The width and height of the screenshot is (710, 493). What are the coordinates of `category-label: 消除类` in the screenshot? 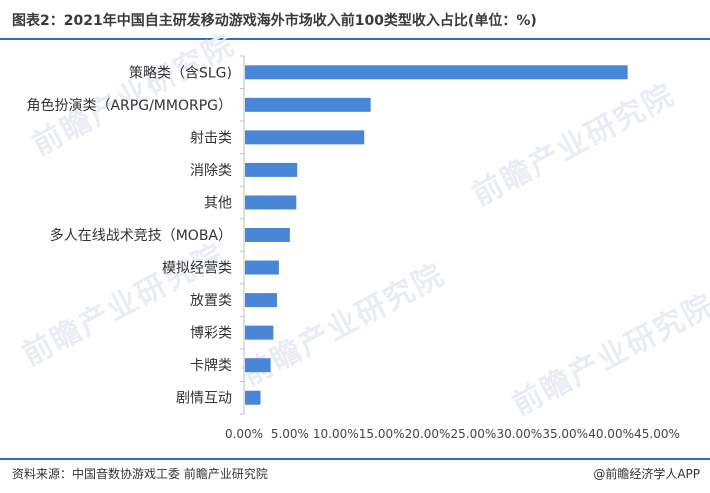 It's located at (211, 171).